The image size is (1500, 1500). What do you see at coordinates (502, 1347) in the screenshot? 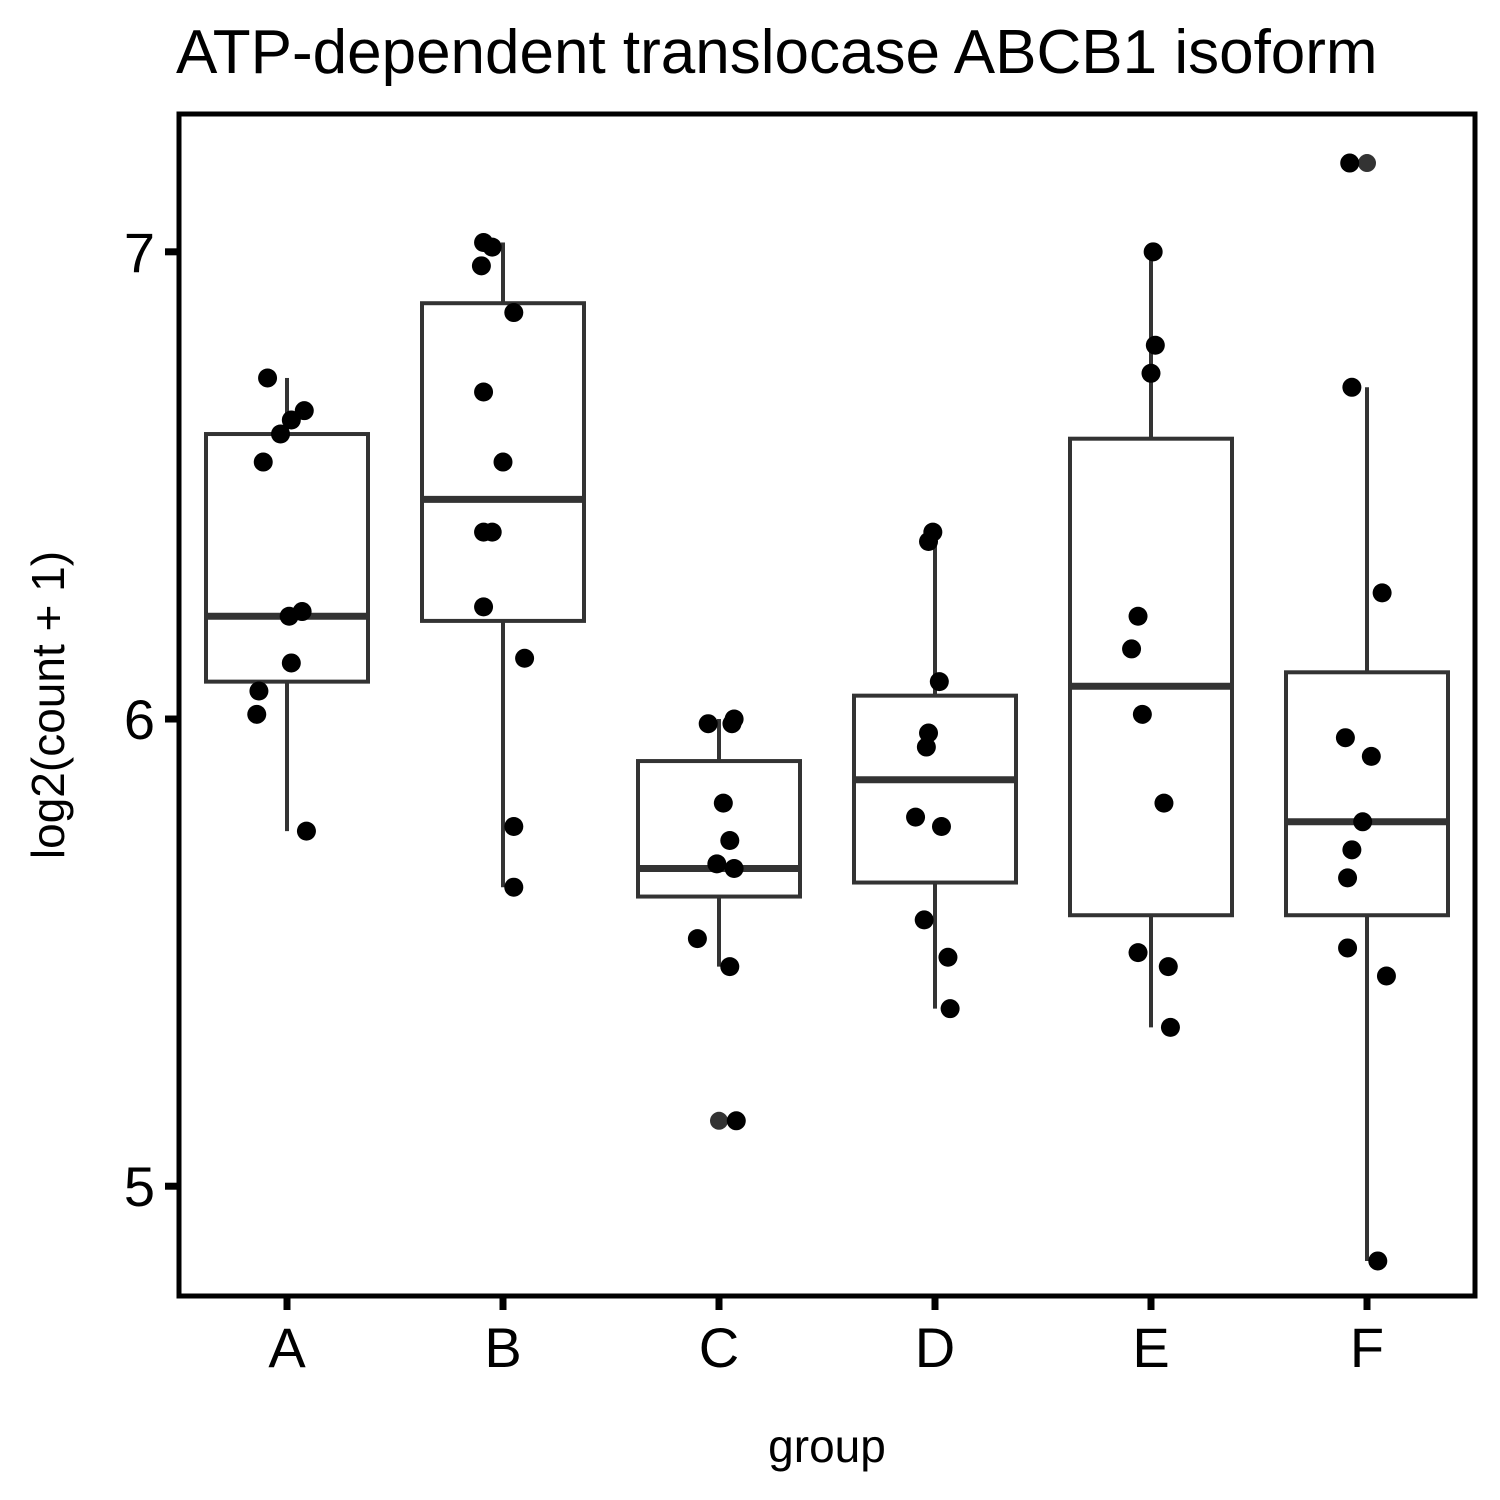
I see `x-tick-label: B` at bounding box center [502, 1347].